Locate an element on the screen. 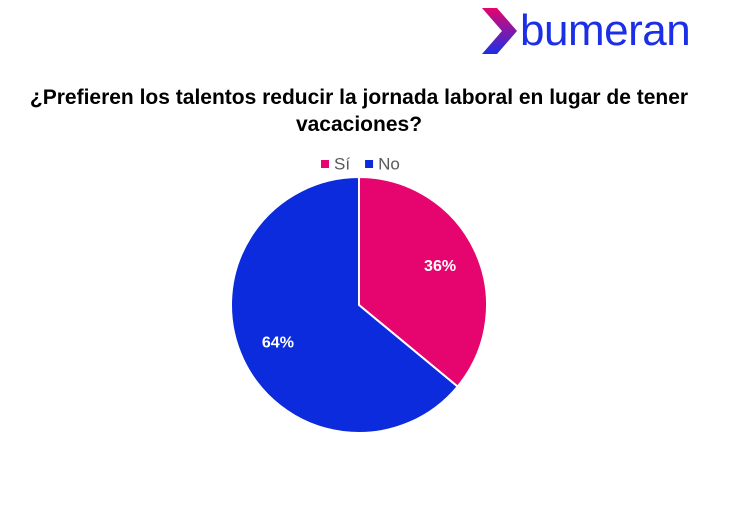 This screenshot has height=513, width=754. data-label: 64% is located at coordinates (278, 342).